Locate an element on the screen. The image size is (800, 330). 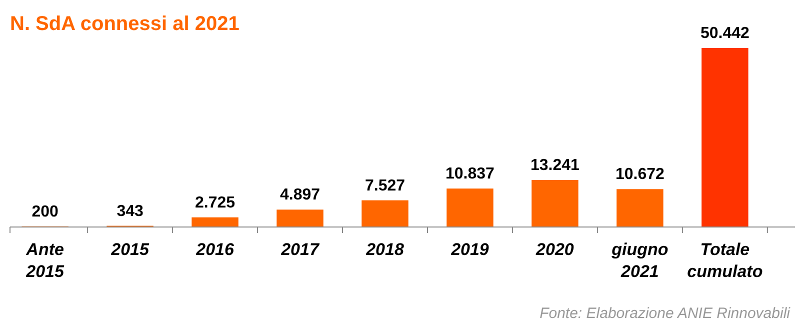
data-label: 343 is located at coordinates (130, 211).